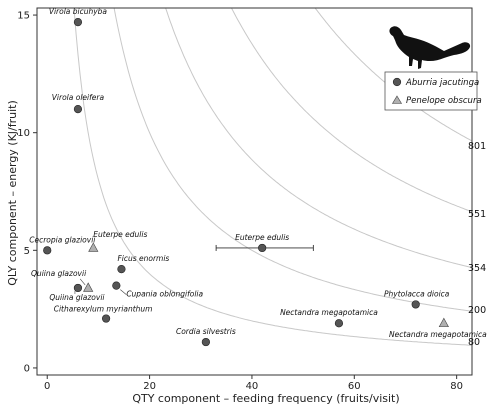 This screenshot has width=502, height=408. Describe the element at coordinates (262, 237) in the screenshot. I see `point-label-aburria-euterpe-edulis: Euterpe edulis` at that location.